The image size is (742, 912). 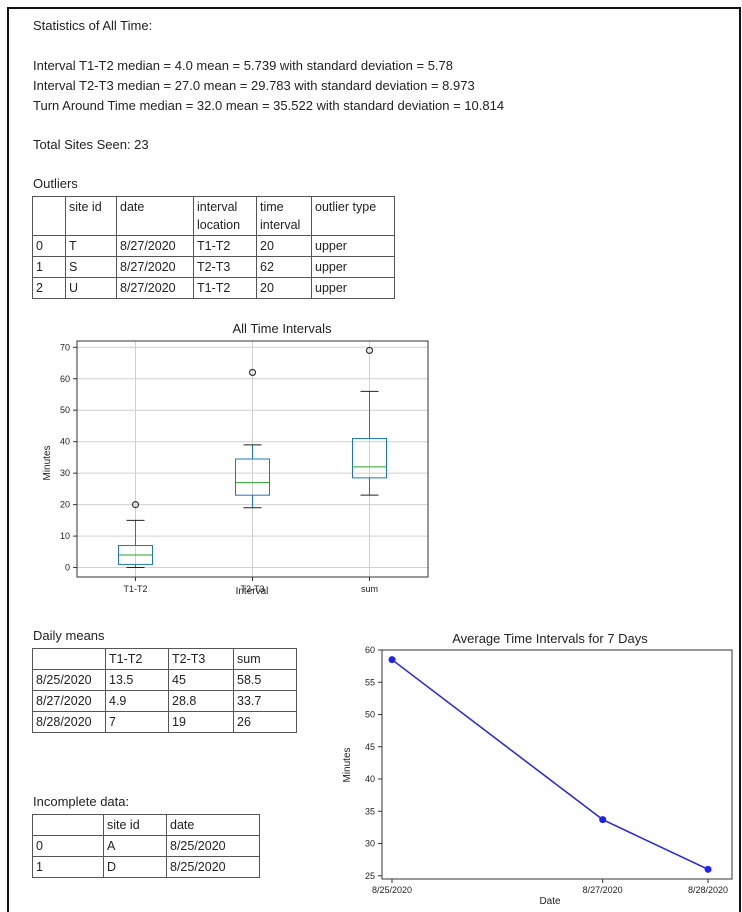 I want to click on table-cell: 45, so click(x=201, y=680).